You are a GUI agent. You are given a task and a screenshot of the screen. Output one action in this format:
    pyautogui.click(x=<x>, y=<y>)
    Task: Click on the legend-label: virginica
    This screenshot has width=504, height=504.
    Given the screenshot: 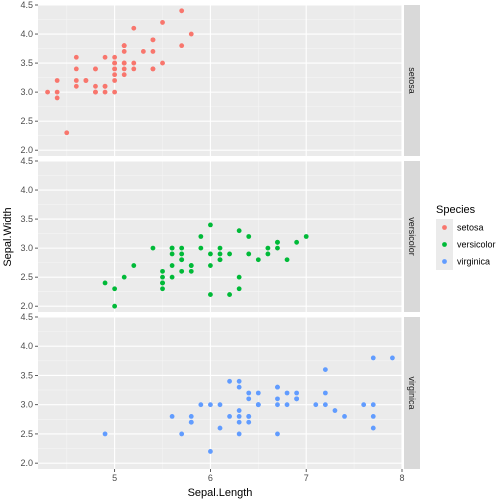 What is the action you would take?
    pyautogui.click(x=473, y=262)
    